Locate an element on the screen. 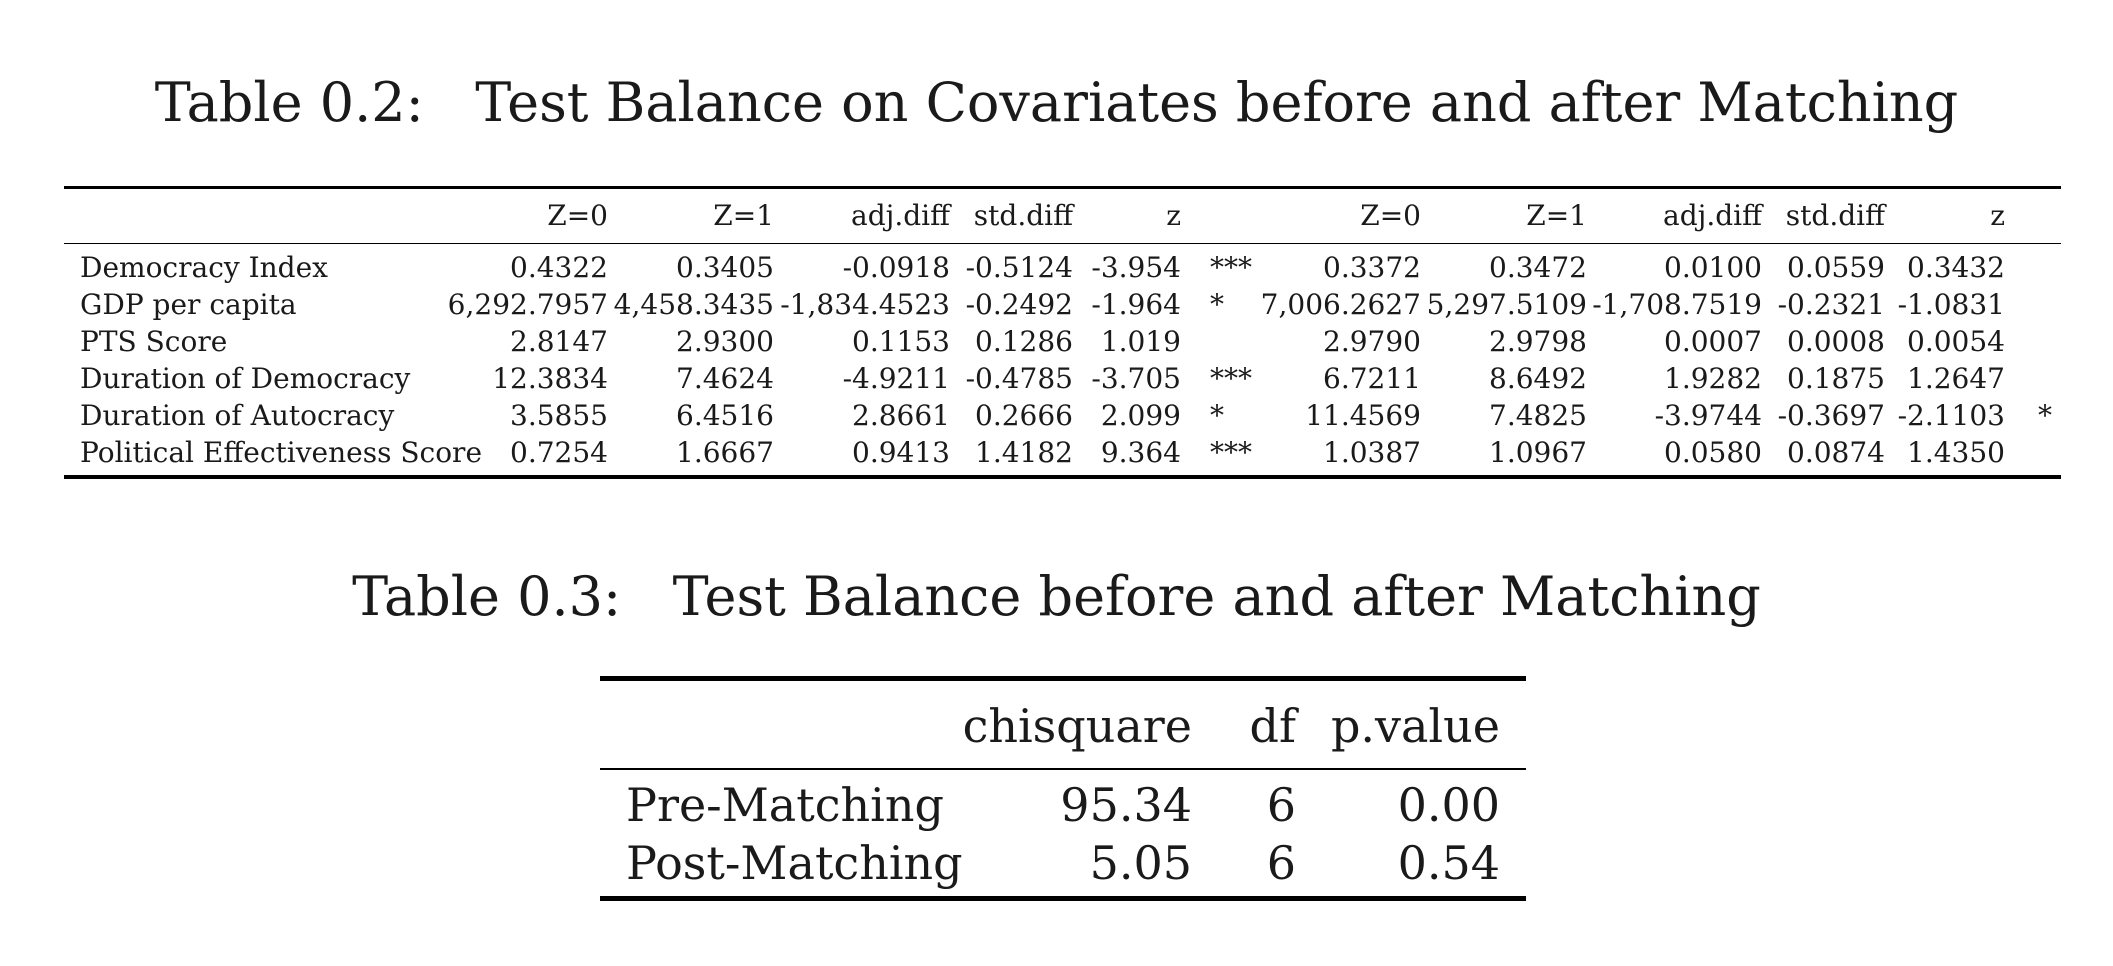 This screenshot has width=2113, height=966. table-cell: 7,006.2627 is located at coordinates (1340, 304).